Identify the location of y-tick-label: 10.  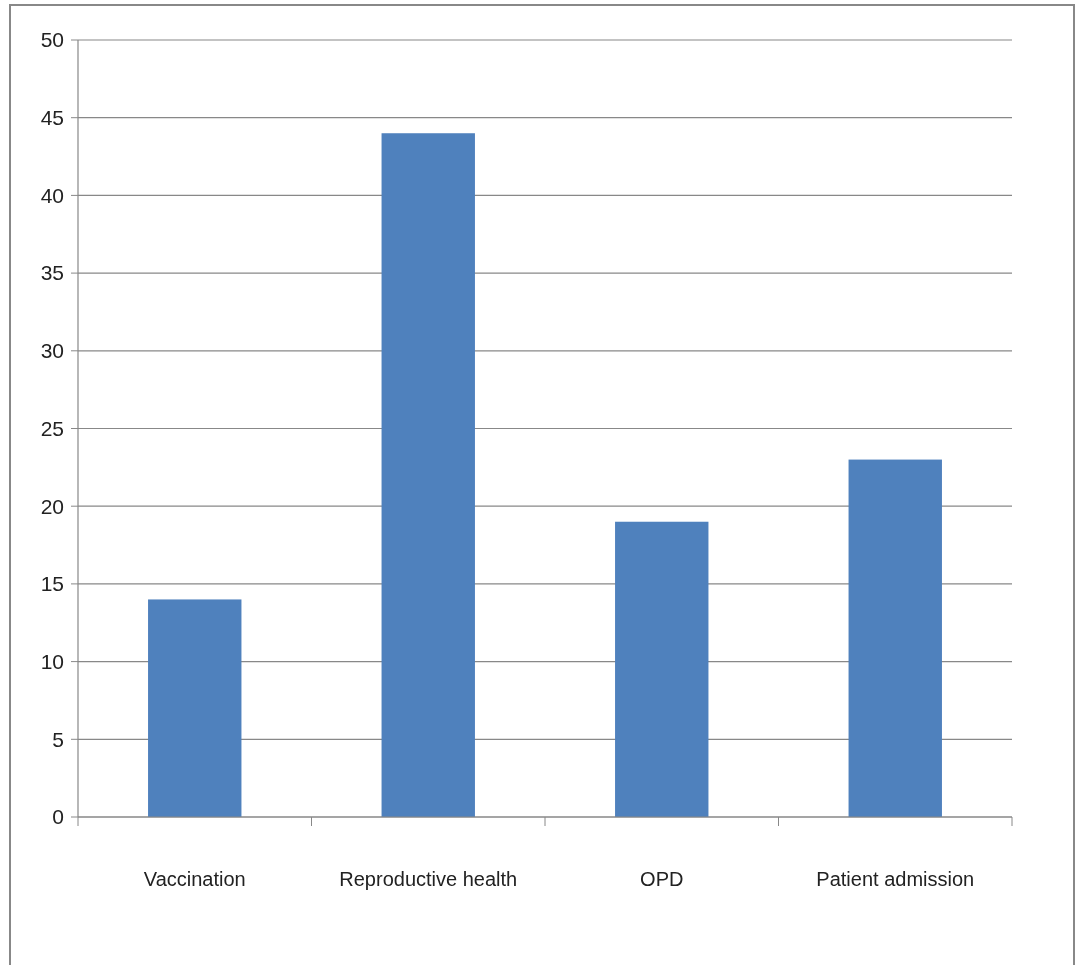
(52, 661).